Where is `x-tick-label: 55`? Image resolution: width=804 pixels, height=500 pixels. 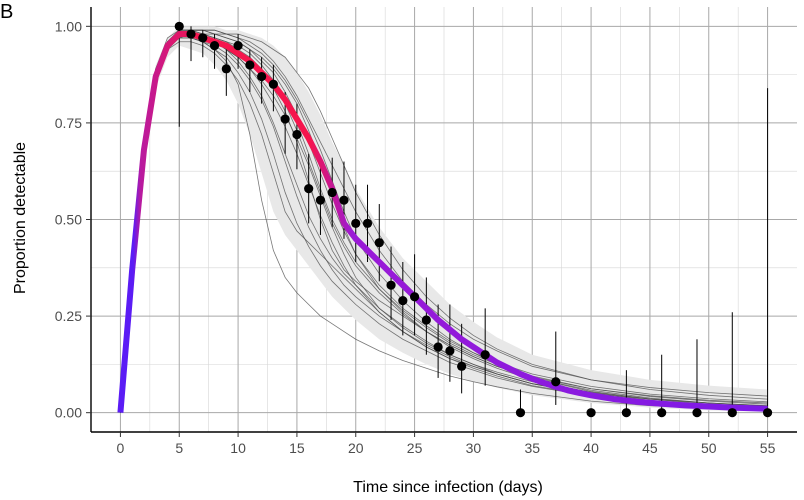 x-tick-label: 55 is located at coordinates (768, 448).